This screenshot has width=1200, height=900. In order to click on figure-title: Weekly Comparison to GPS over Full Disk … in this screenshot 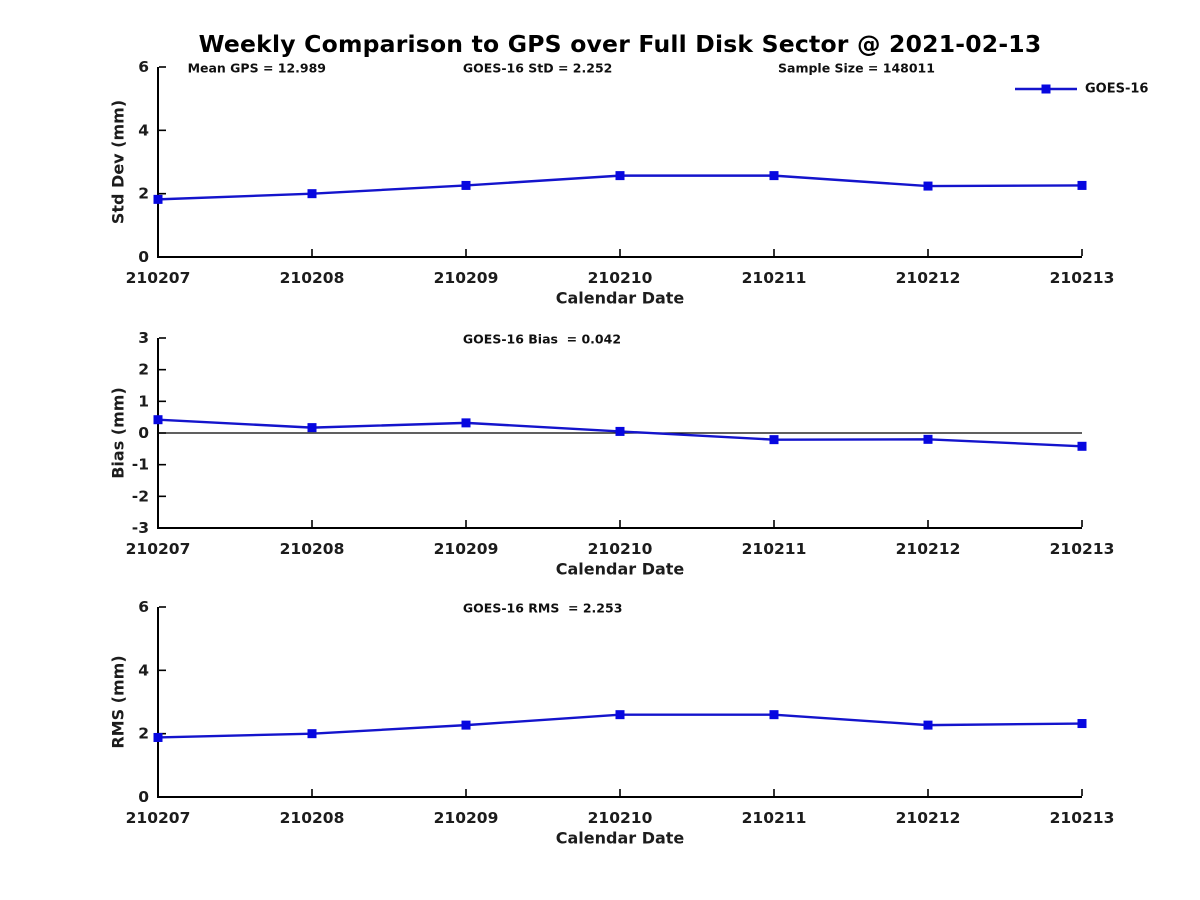, I will do `click(620, 44)`.